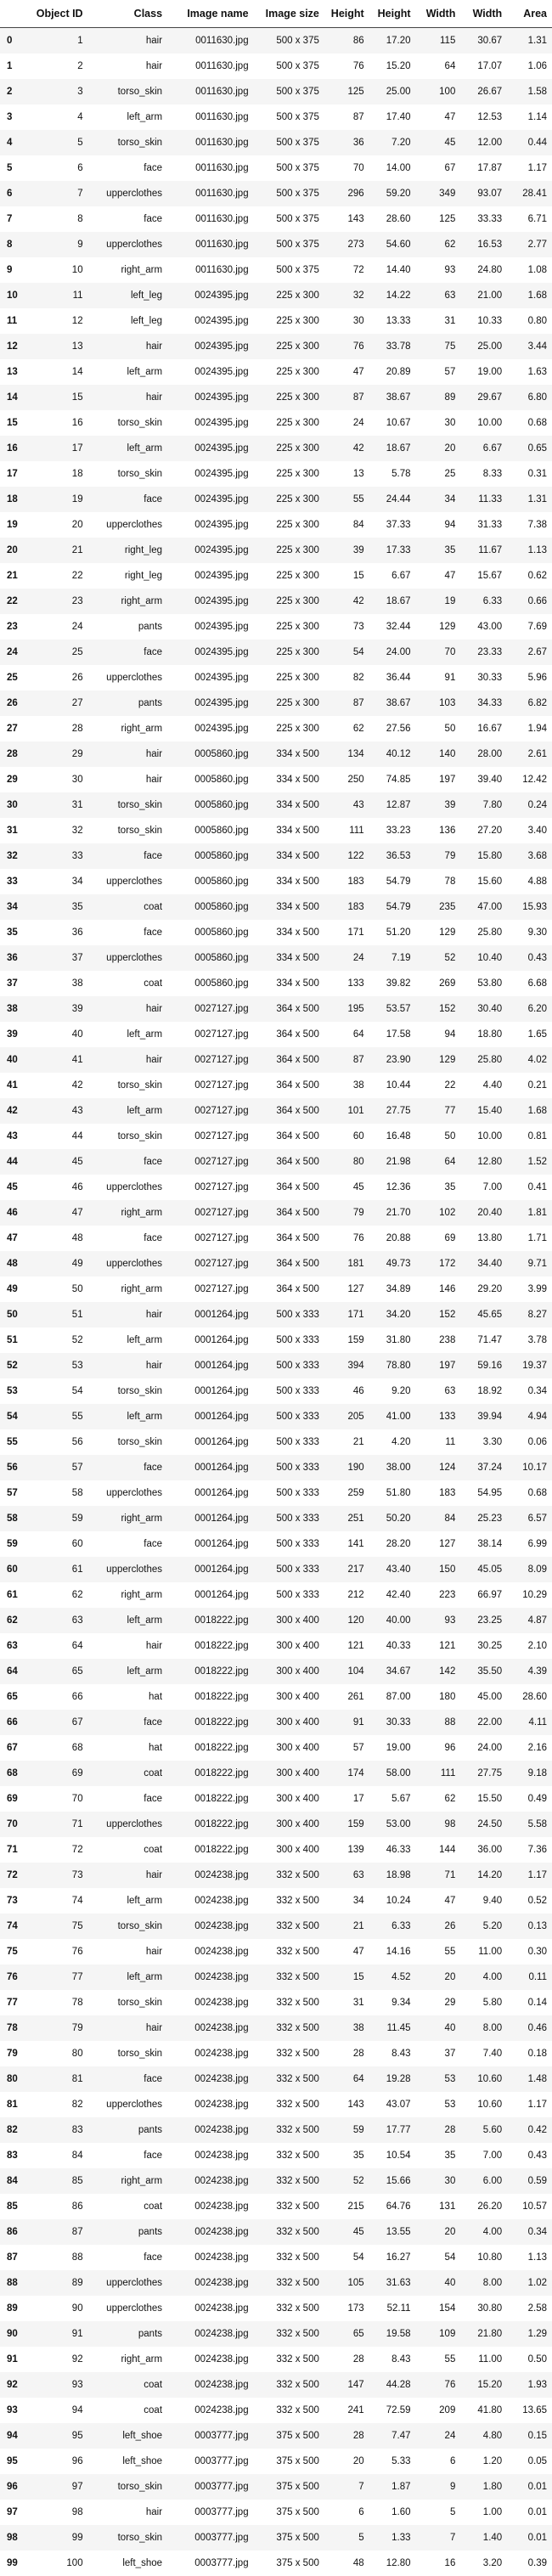 Image resolution: width=552 pixels, height=2576 pixels. What do you see at coordinates (288, 830) in the screenshot?
I see `image-size: 334 x 500` at bounding box center [288, 830].